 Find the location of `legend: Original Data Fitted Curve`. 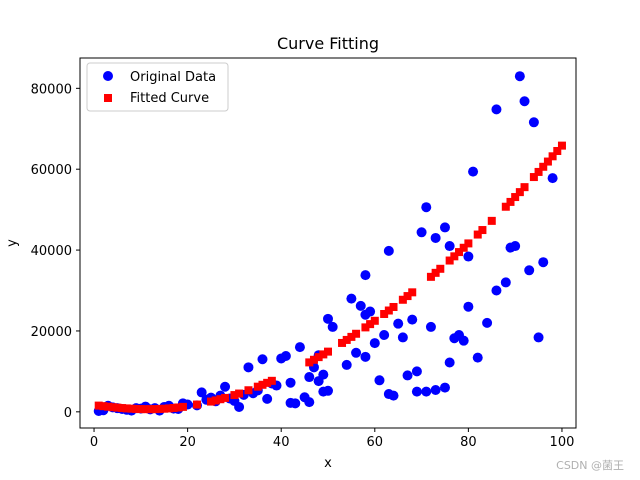

legend: Original Data Fitted Curve is located at coordinates (157, 87).